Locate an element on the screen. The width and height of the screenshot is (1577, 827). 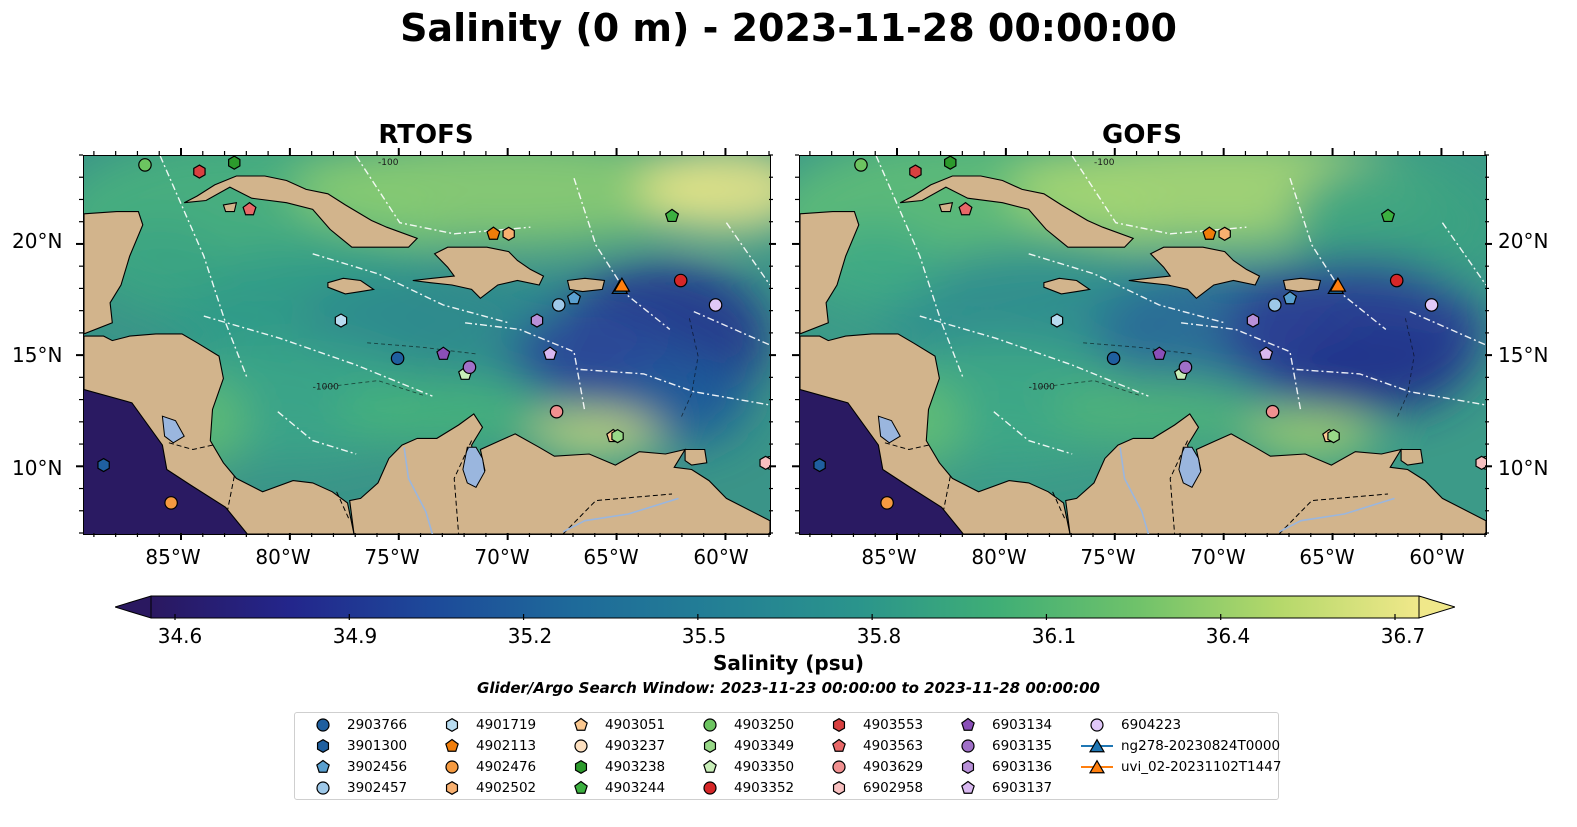
legend-marker-pentagon is located at coordinates (839, 745).